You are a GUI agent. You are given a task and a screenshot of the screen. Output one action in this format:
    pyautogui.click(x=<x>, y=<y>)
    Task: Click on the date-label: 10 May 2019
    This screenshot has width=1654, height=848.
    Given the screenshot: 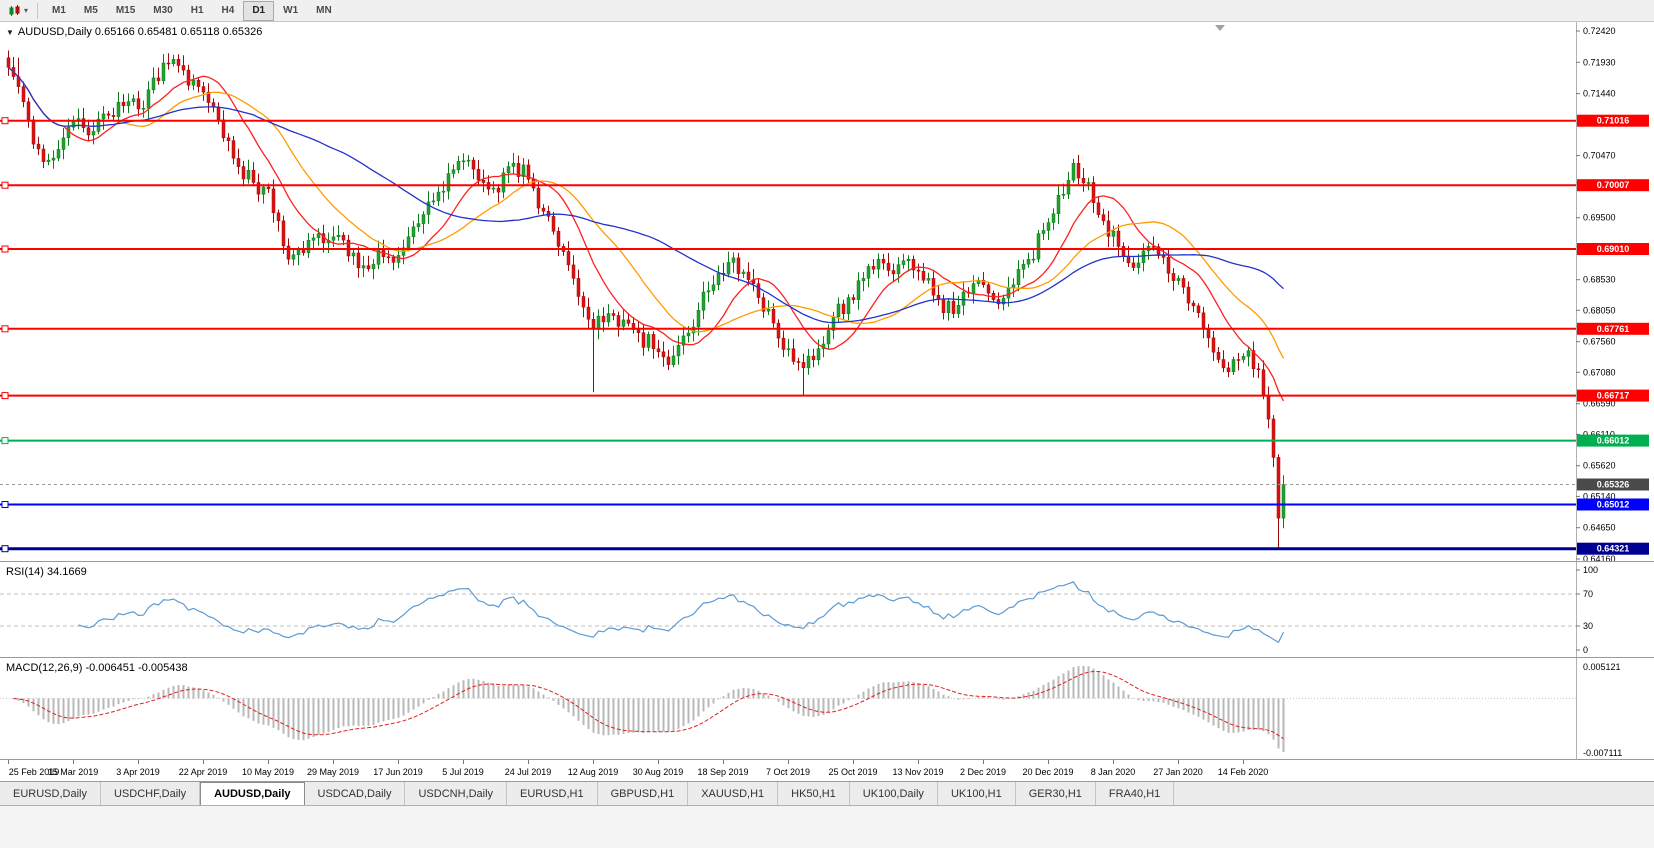 What is the action you would take?
    pyautogui.click(x=268, y=772)
    